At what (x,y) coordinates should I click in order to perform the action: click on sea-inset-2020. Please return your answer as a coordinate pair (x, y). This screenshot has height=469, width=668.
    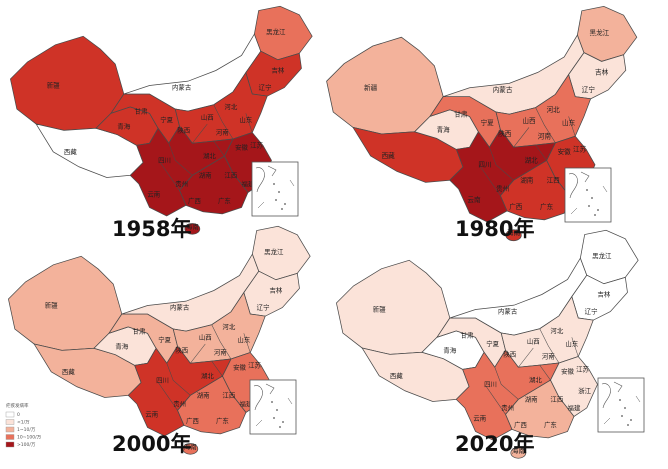
    Looking at the image, I should click on (621, 405).